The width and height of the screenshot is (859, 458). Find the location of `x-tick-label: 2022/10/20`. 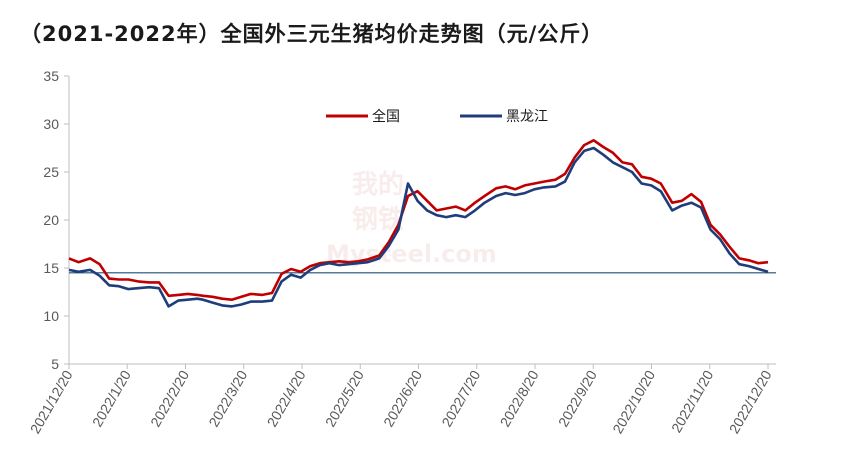

x-tick-label: 2022/10/20 is located at coordinates (633, 401).